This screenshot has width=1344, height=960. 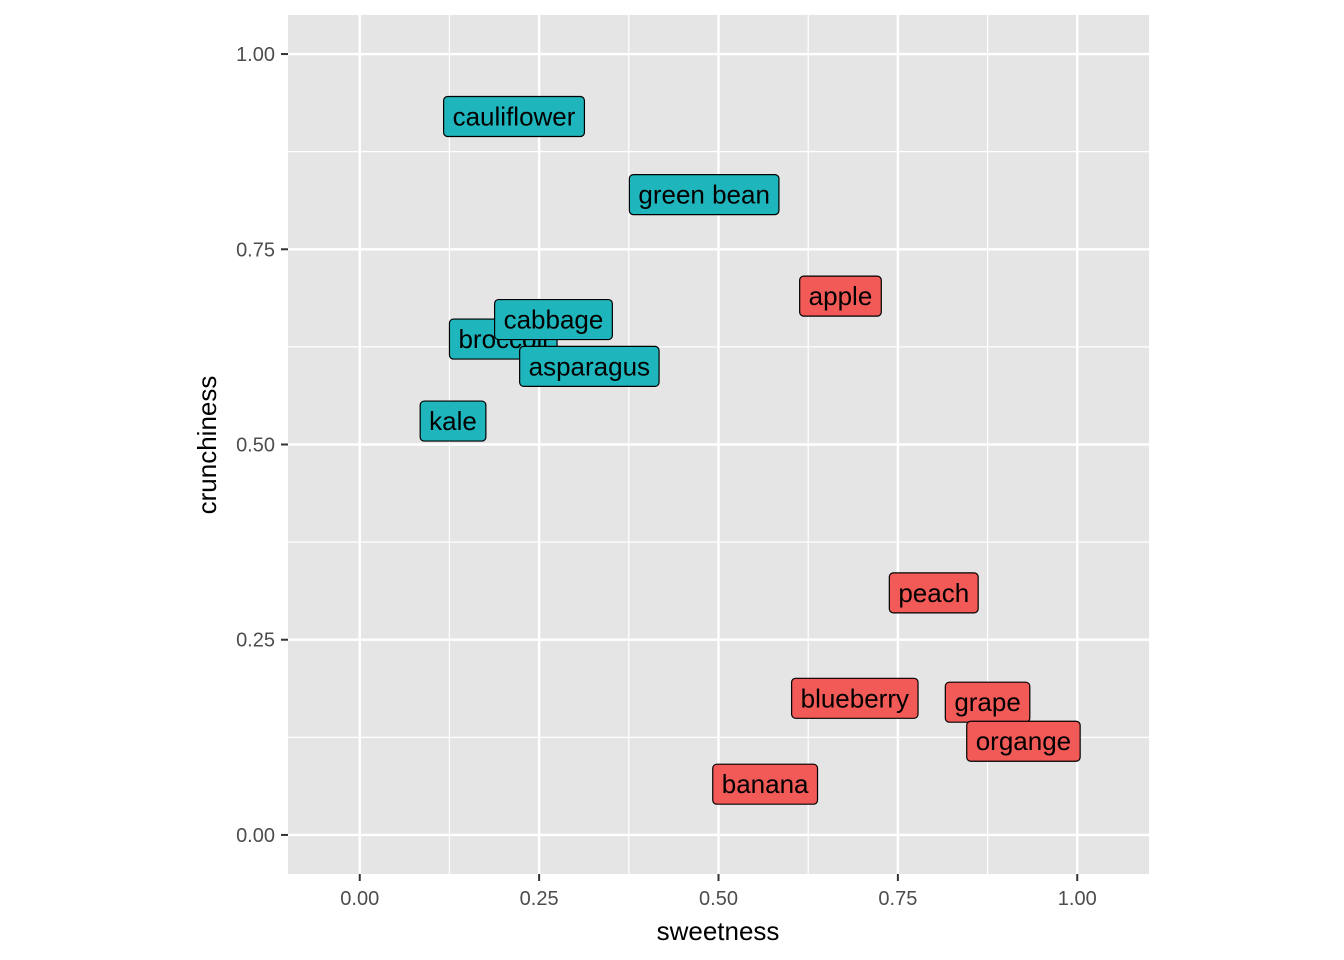 I want to click on data-label-apple: apple, so click(x=840, y=296).